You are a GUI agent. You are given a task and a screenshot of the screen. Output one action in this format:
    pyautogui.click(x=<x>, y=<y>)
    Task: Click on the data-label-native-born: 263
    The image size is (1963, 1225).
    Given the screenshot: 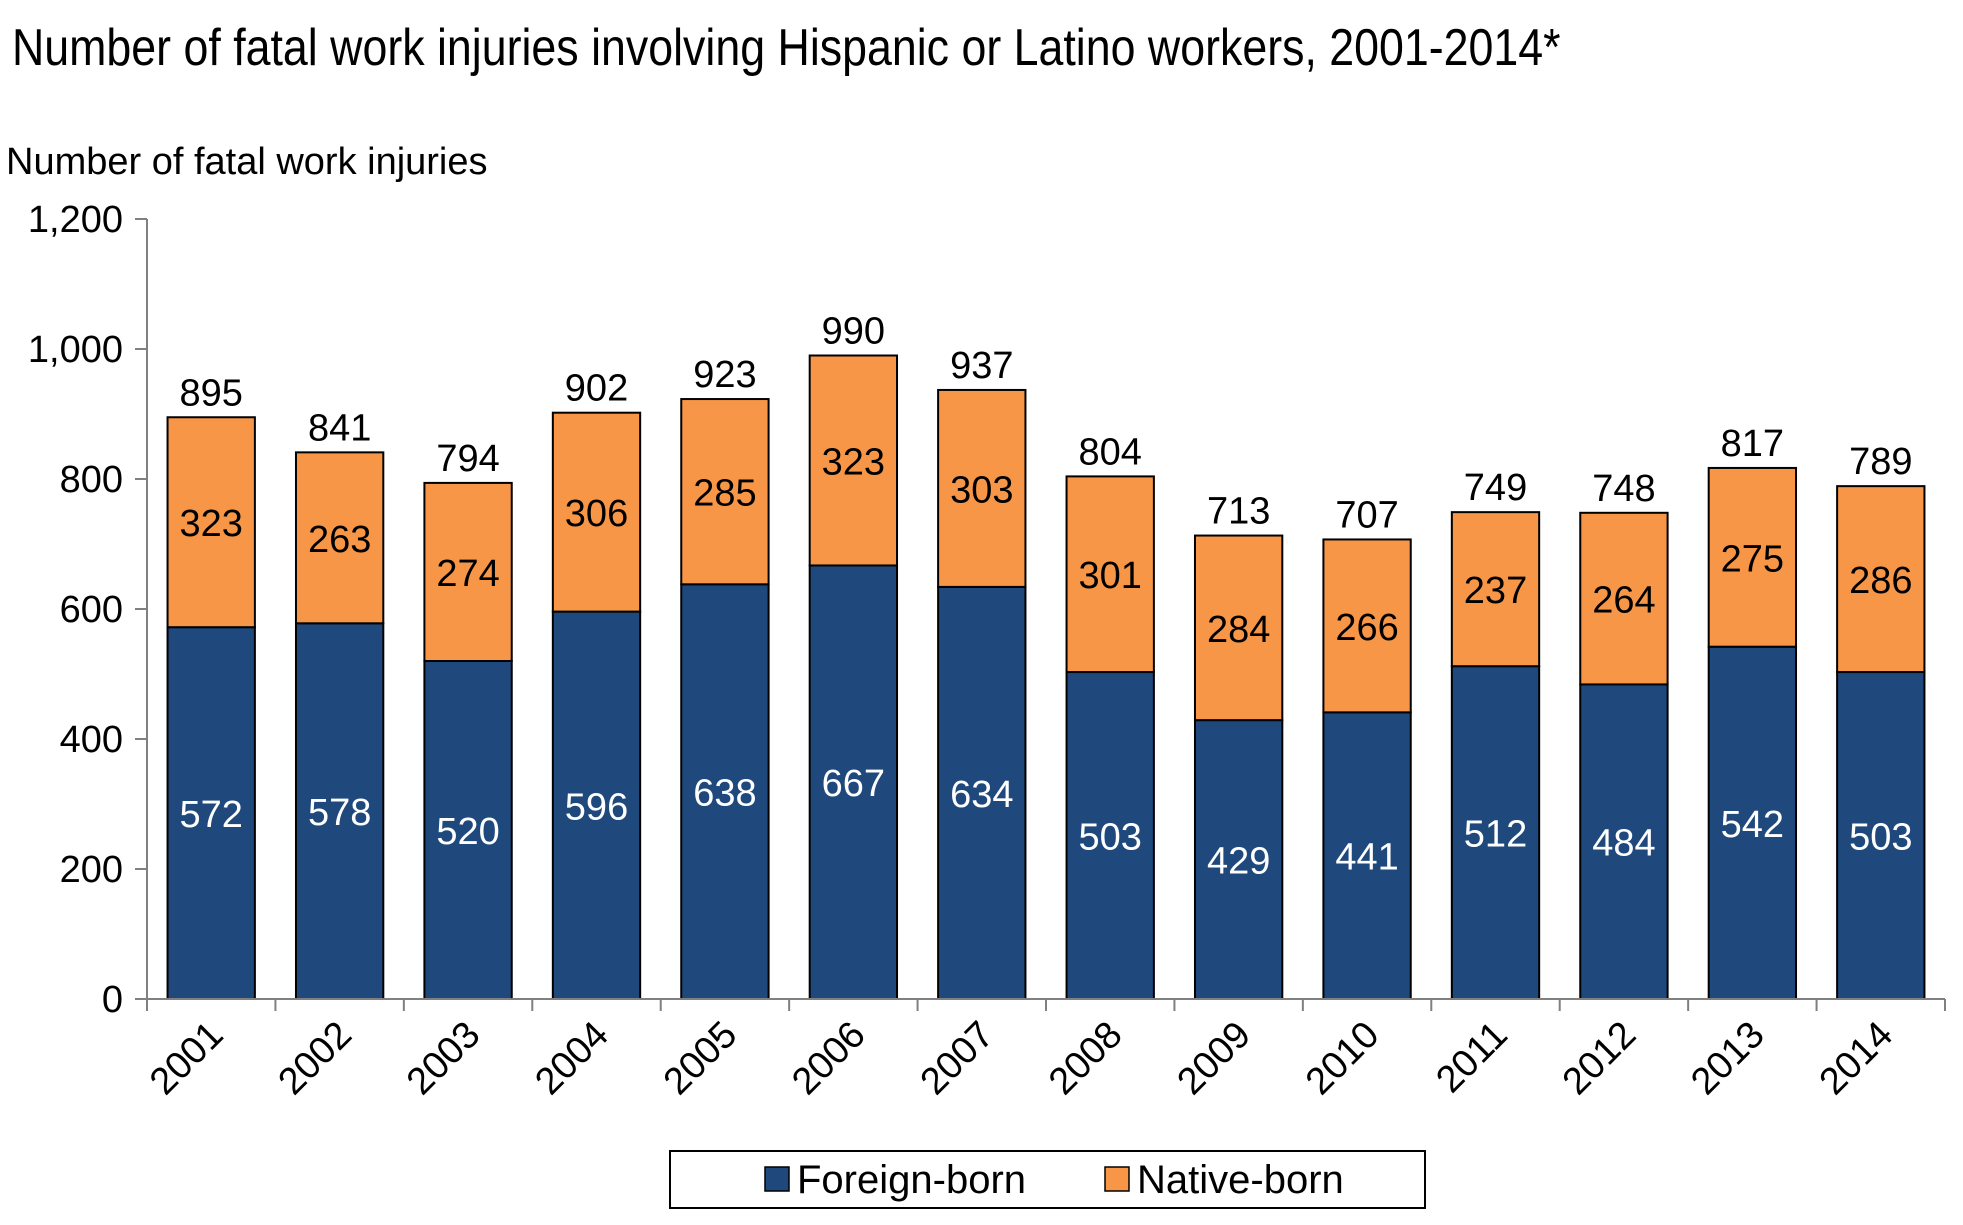 What is the action you would take?
    pyautogui.click(x=339, y=540)
    